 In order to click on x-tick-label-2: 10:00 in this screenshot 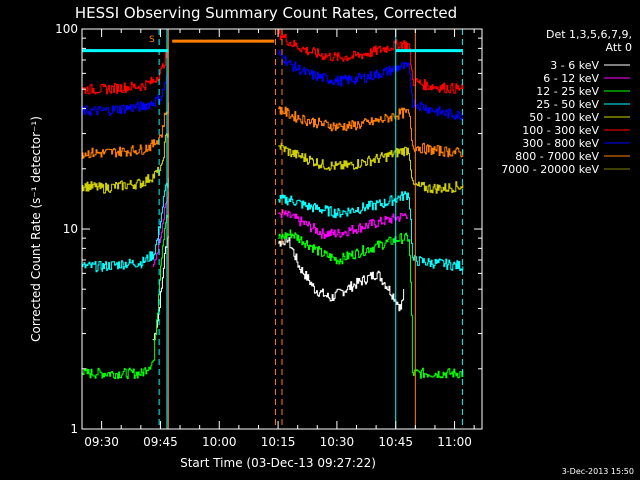, I will do `click(219, 442)`.